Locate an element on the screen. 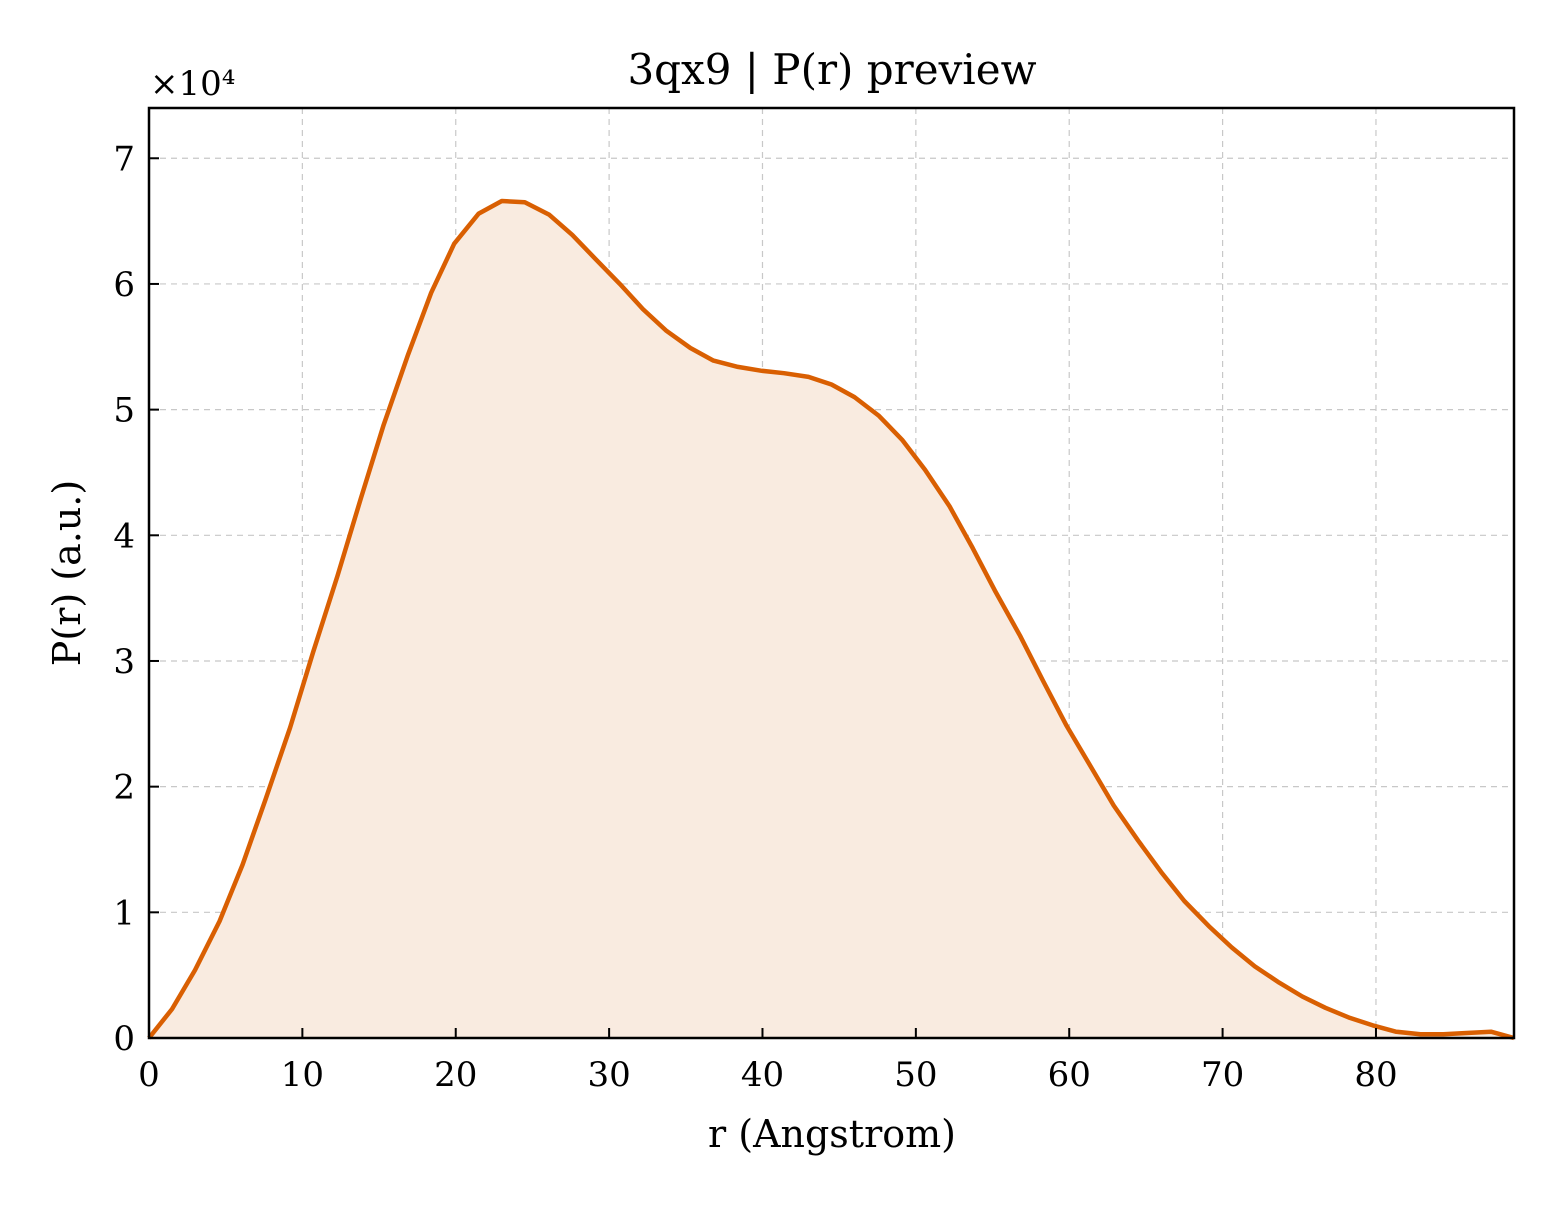 The image size is (1560, 1205). y-tick-label: 6 is located at coordinates (124, 285).